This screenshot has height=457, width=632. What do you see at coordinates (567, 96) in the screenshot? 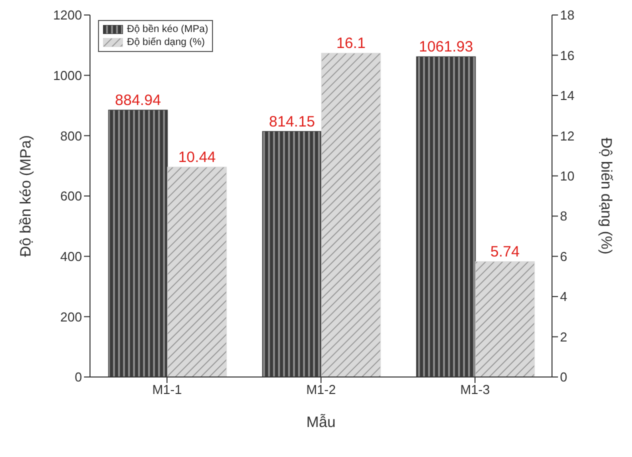
I see `y2-tick-label: 14` at bounding box center [567, 96].